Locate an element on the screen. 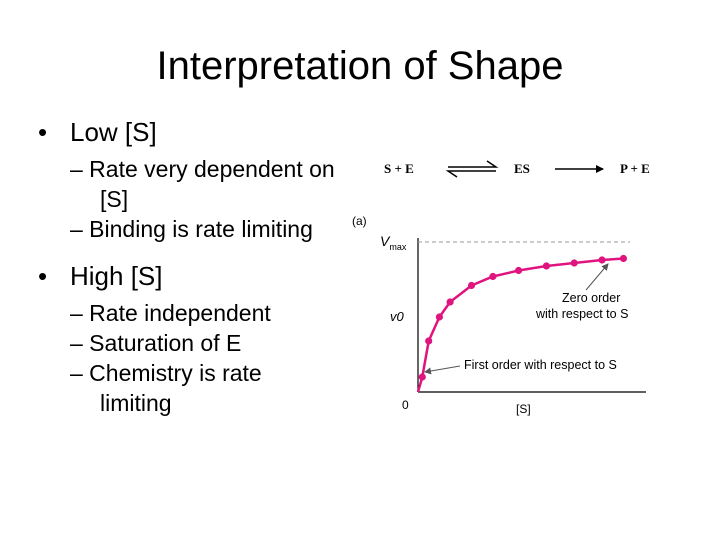  bullet-label: High [S] is located at coordinates (116, 276).